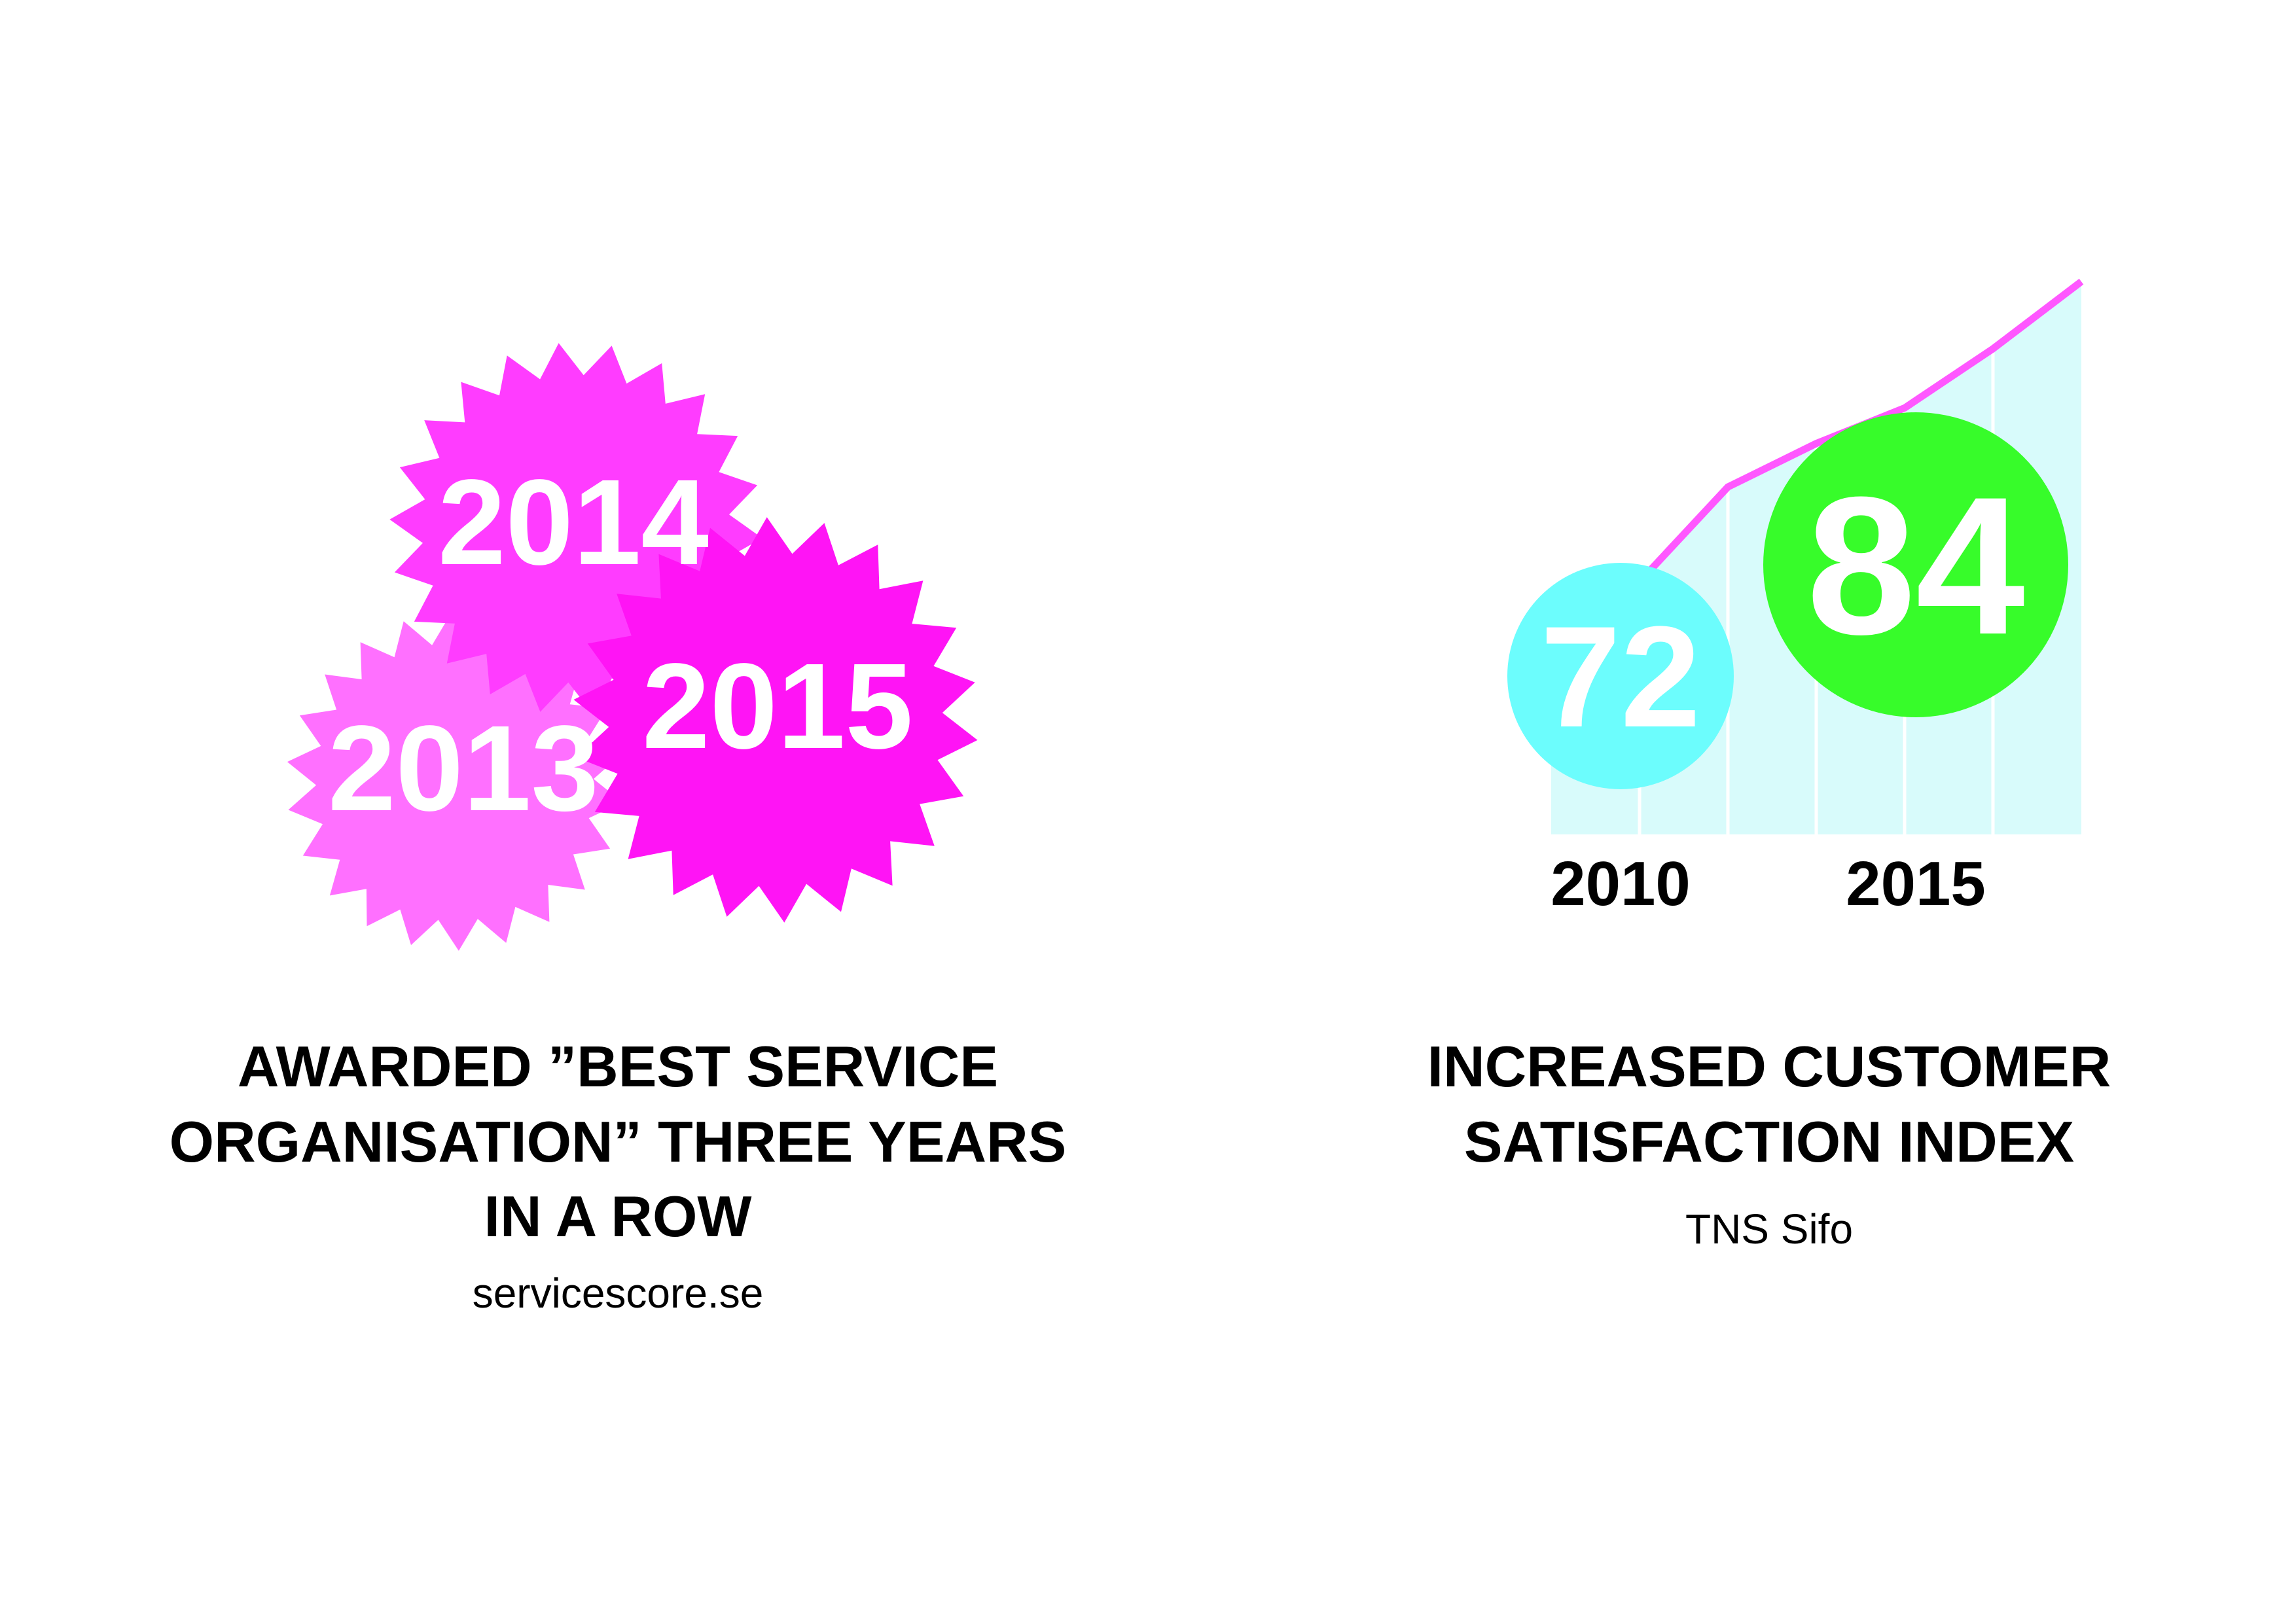  What do you see at coordinates (463, 769) in the screenshot?
I see `award-badge-2013-year: 2013` at bounding box center [463, 769].